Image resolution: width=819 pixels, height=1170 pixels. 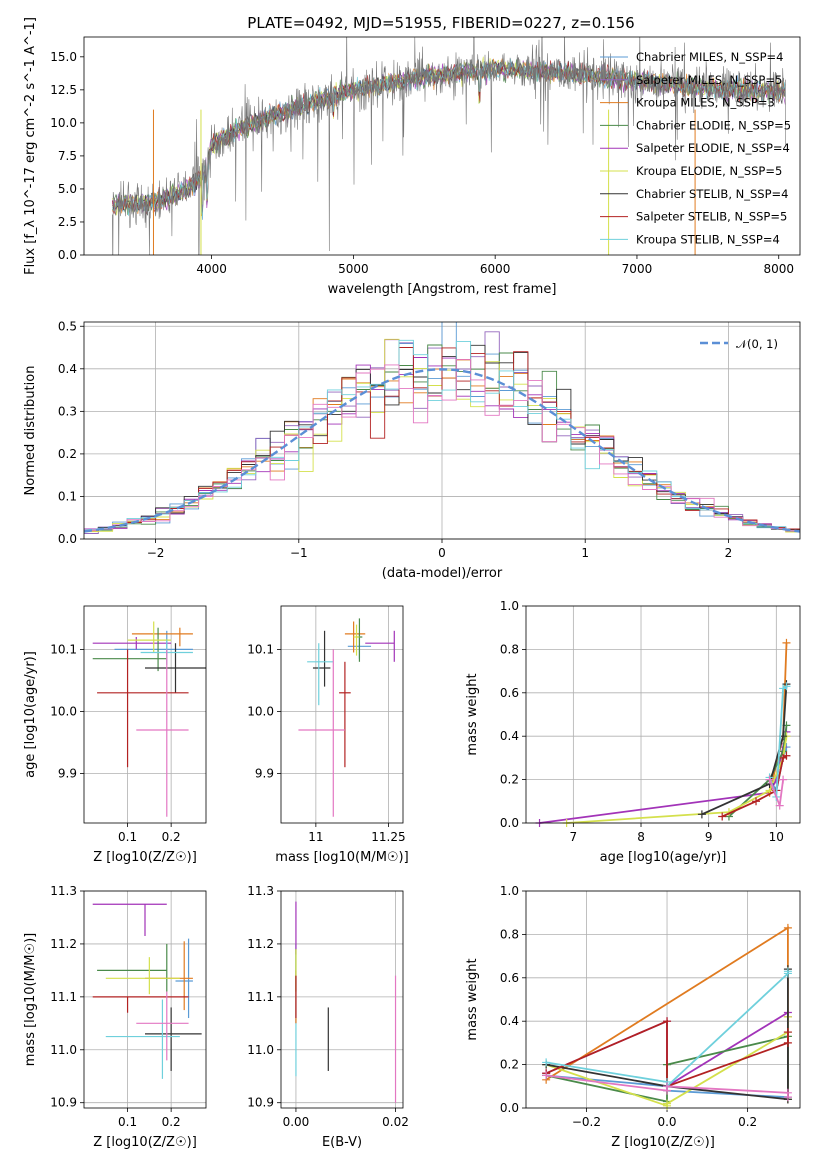 What do you see at coordinates (509, 978) in the screenshot?
I see `weight_vs_Z-y-tick-label: 0.6` at bounding box center [509, 978].